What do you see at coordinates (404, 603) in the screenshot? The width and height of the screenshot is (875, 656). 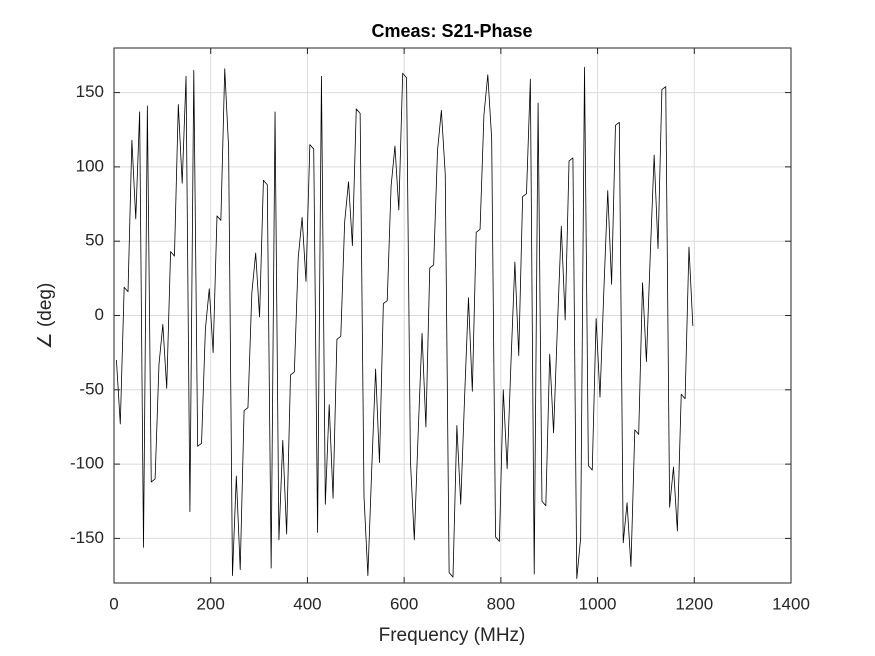 I see `x-tick-label: 600` at bounding box center [404, 603].